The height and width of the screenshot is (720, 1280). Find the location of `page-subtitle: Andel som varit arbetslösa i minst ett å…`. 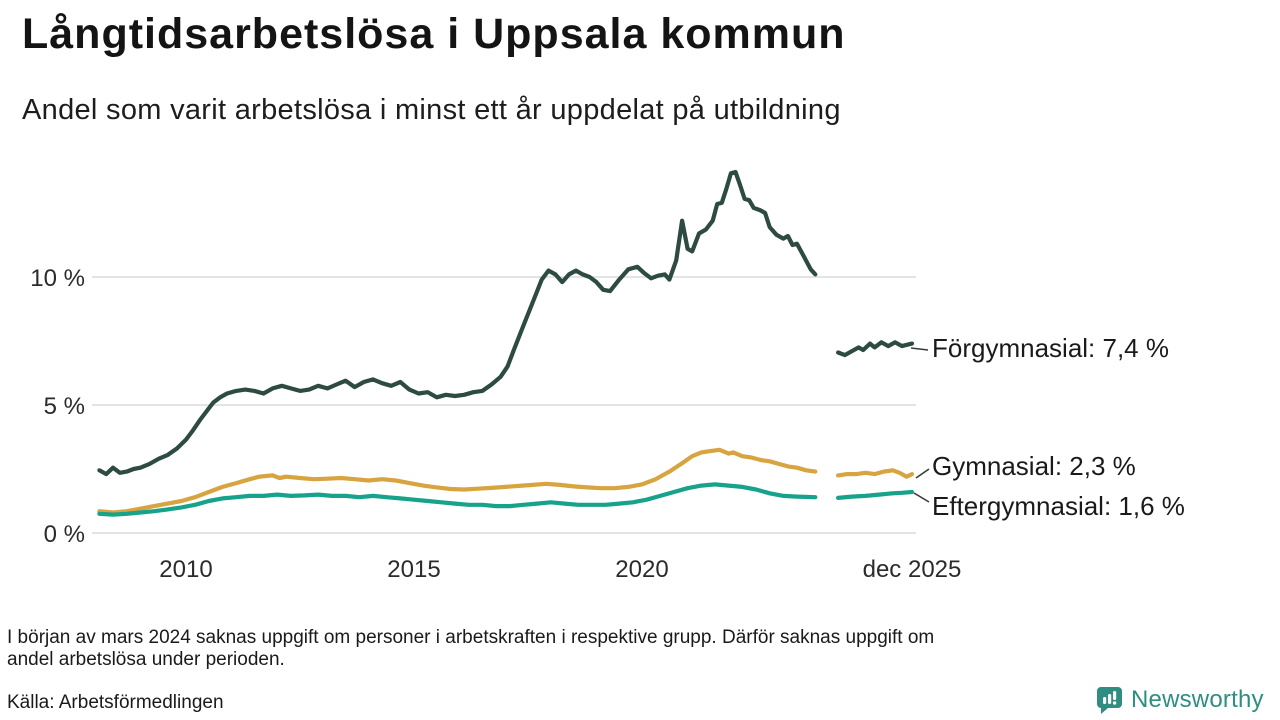

page-subtitle: Andel som varit arbetslösa i minst ett å… is located at coordinates (431, 110).